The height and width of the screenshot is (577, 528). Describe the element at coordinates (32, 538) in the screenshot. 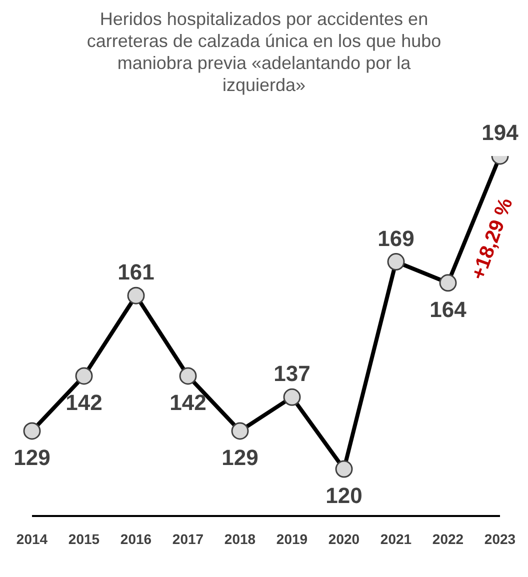

I see `x-tick-label: 2014` at that location.